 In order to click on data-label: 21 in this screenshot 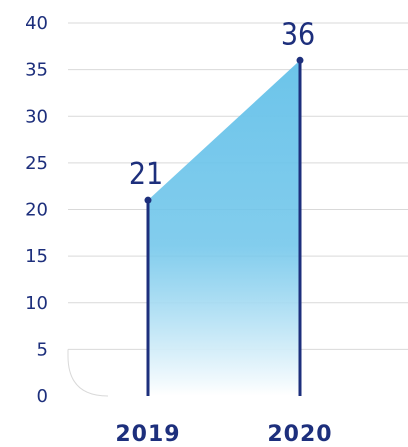, I will do `click(146, 174)`.